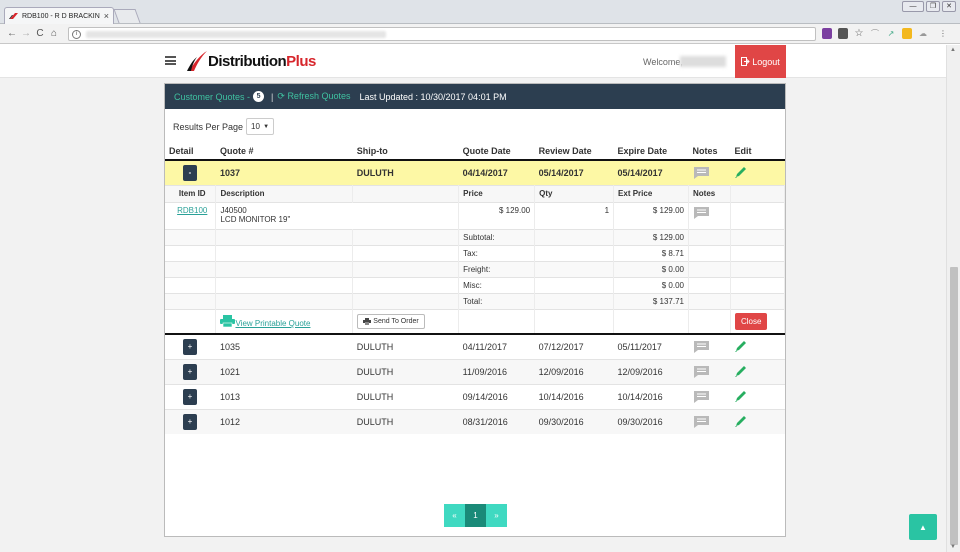 This screenshot has height=552, width=960. Describe the element at coordinates (473, 61) in the screenshot. I see `app-header: Distribution Plus Welcome, Logout` at that location.